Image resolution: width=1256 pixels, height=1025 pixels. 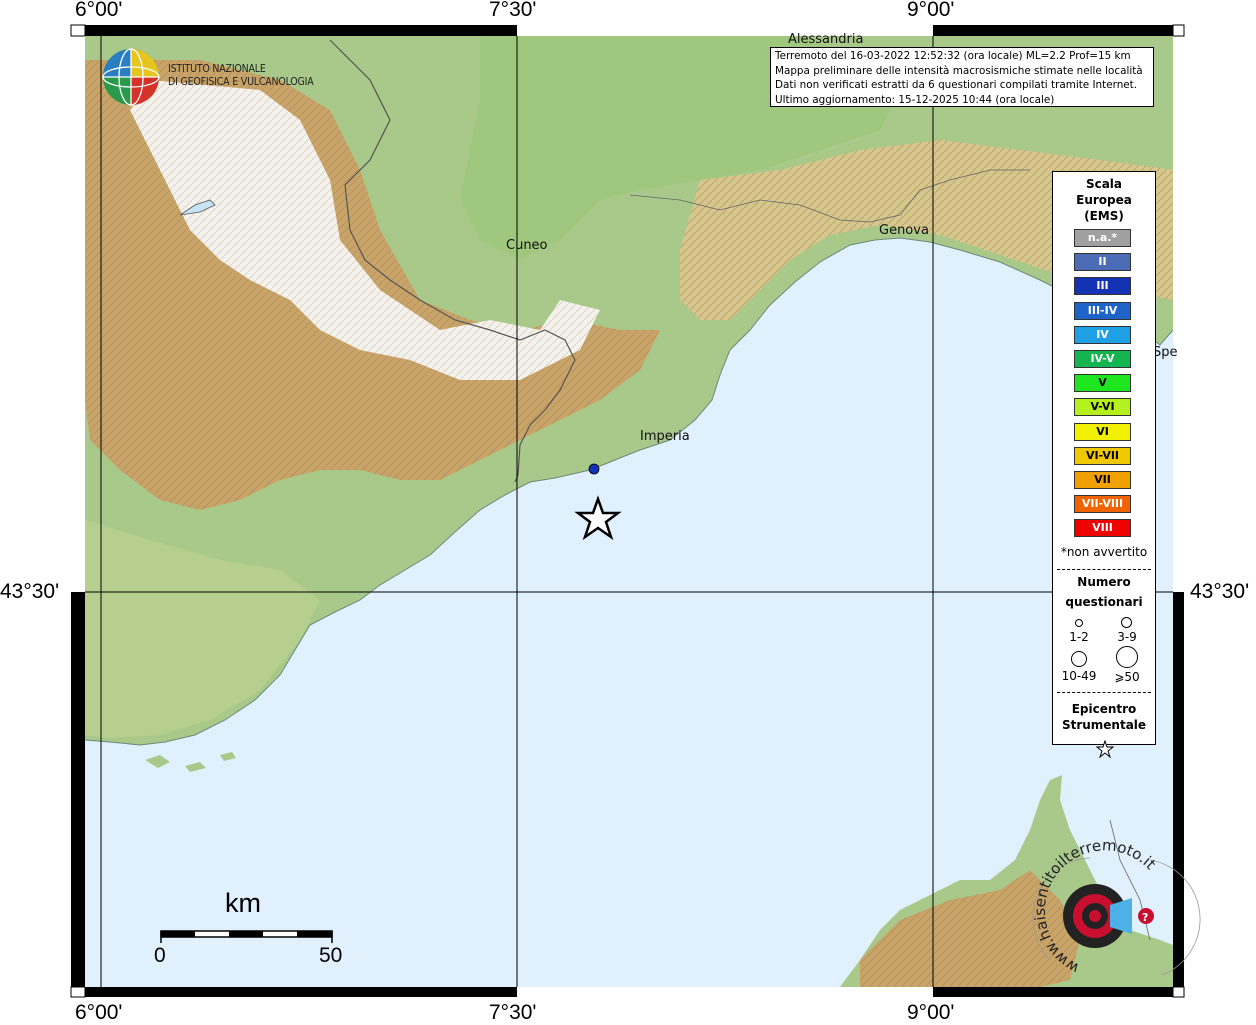 I want to click on size-label-1-2: 1-2, so click(x=1079, y=637).